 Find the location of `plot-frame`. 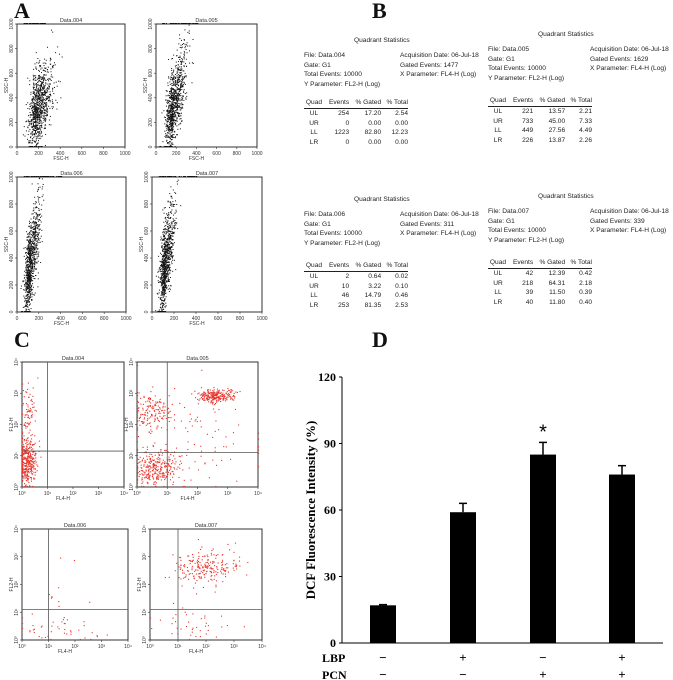

plot-frame is located at coordinates (73, 424).